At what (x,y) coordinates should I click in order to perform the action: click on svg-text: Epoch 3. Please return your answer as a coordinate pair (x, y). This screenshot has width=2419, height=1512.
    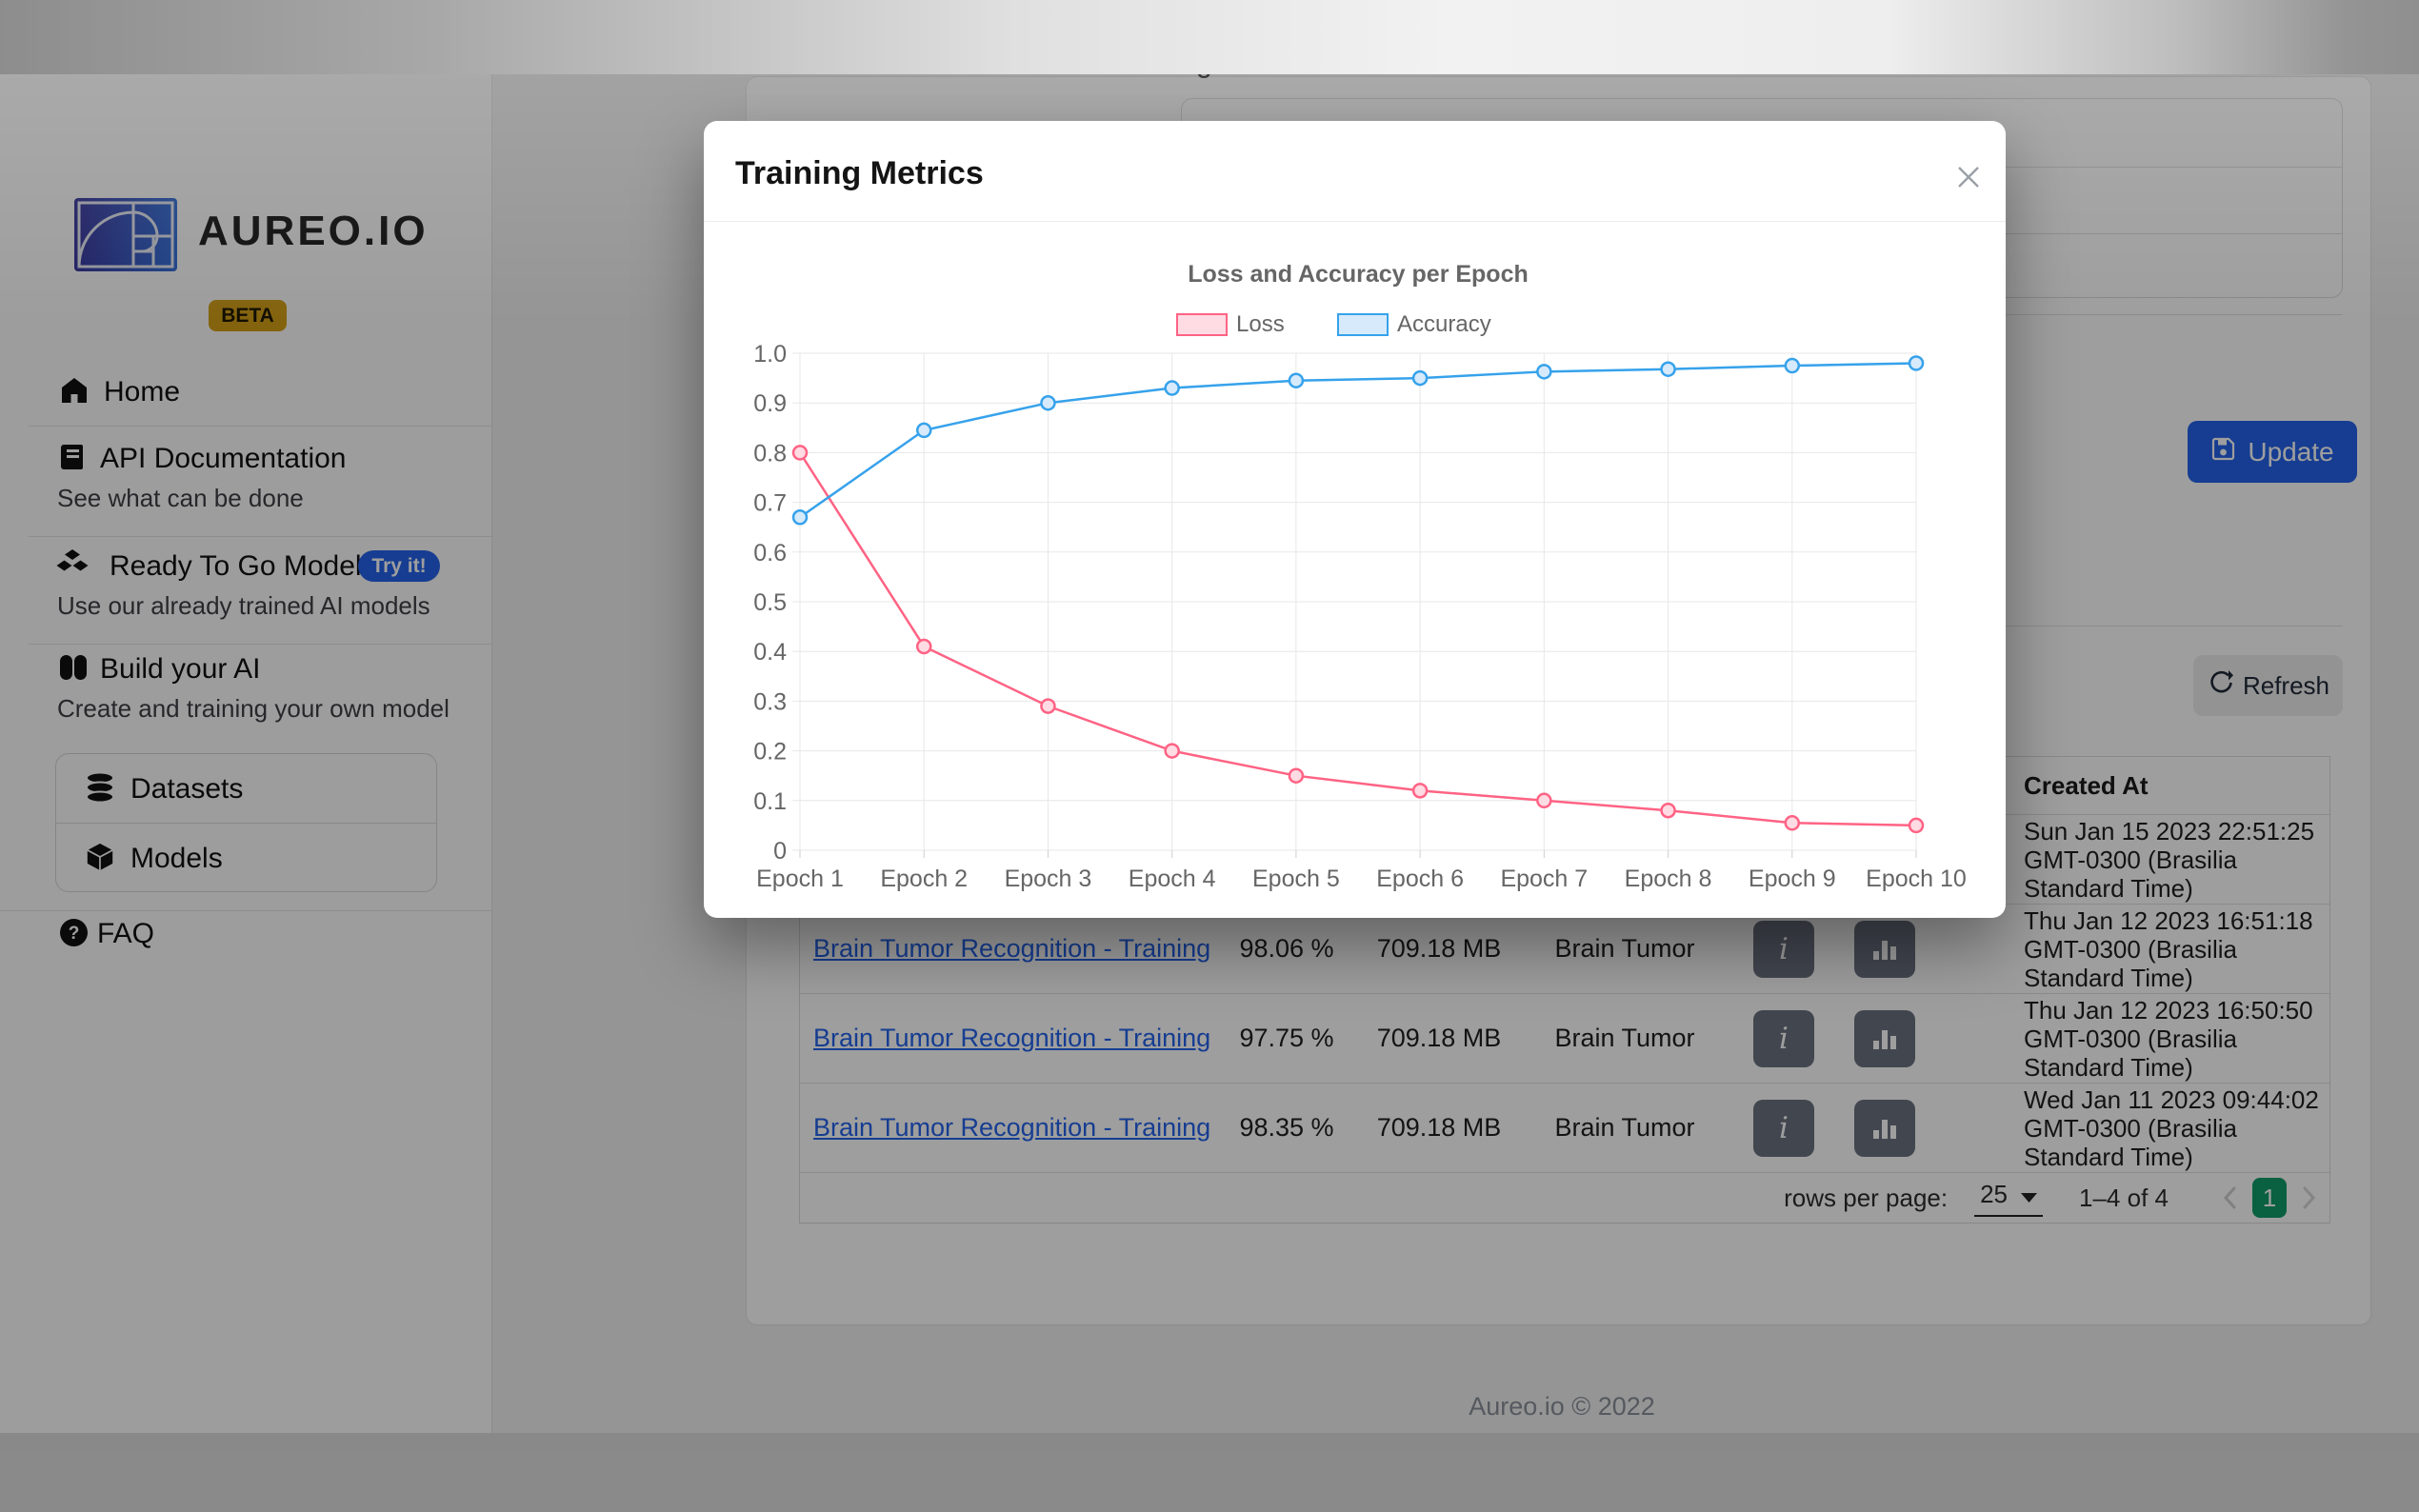
    Looking at the image, I should click on (1048, 878).